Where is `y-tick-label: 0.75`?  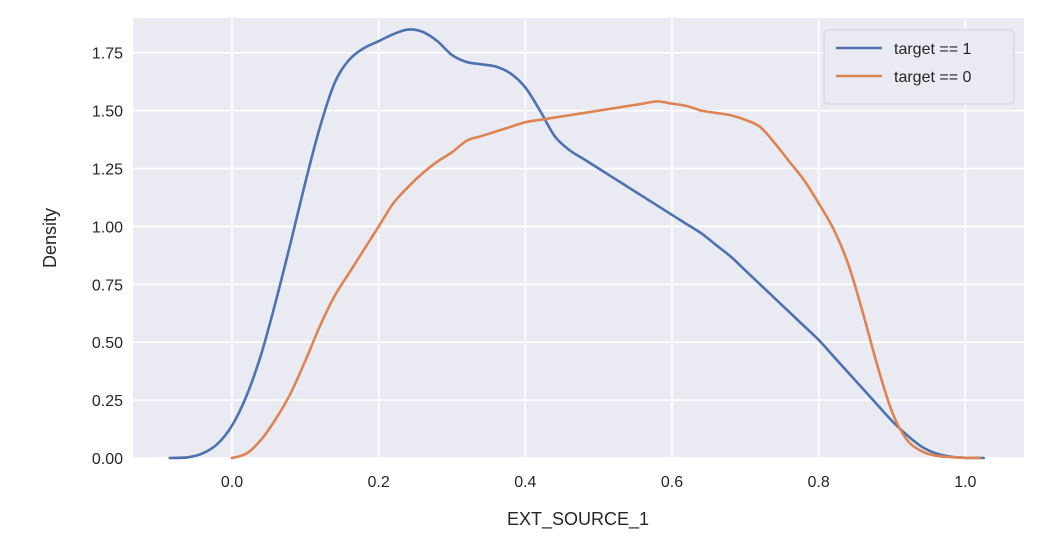
y-tick-label: 0.75 is located at coordinates (107, 285).